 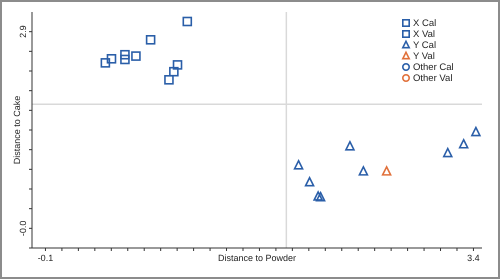 I want to click on y-tick-label: 2.9, so click(x=23, y=31).